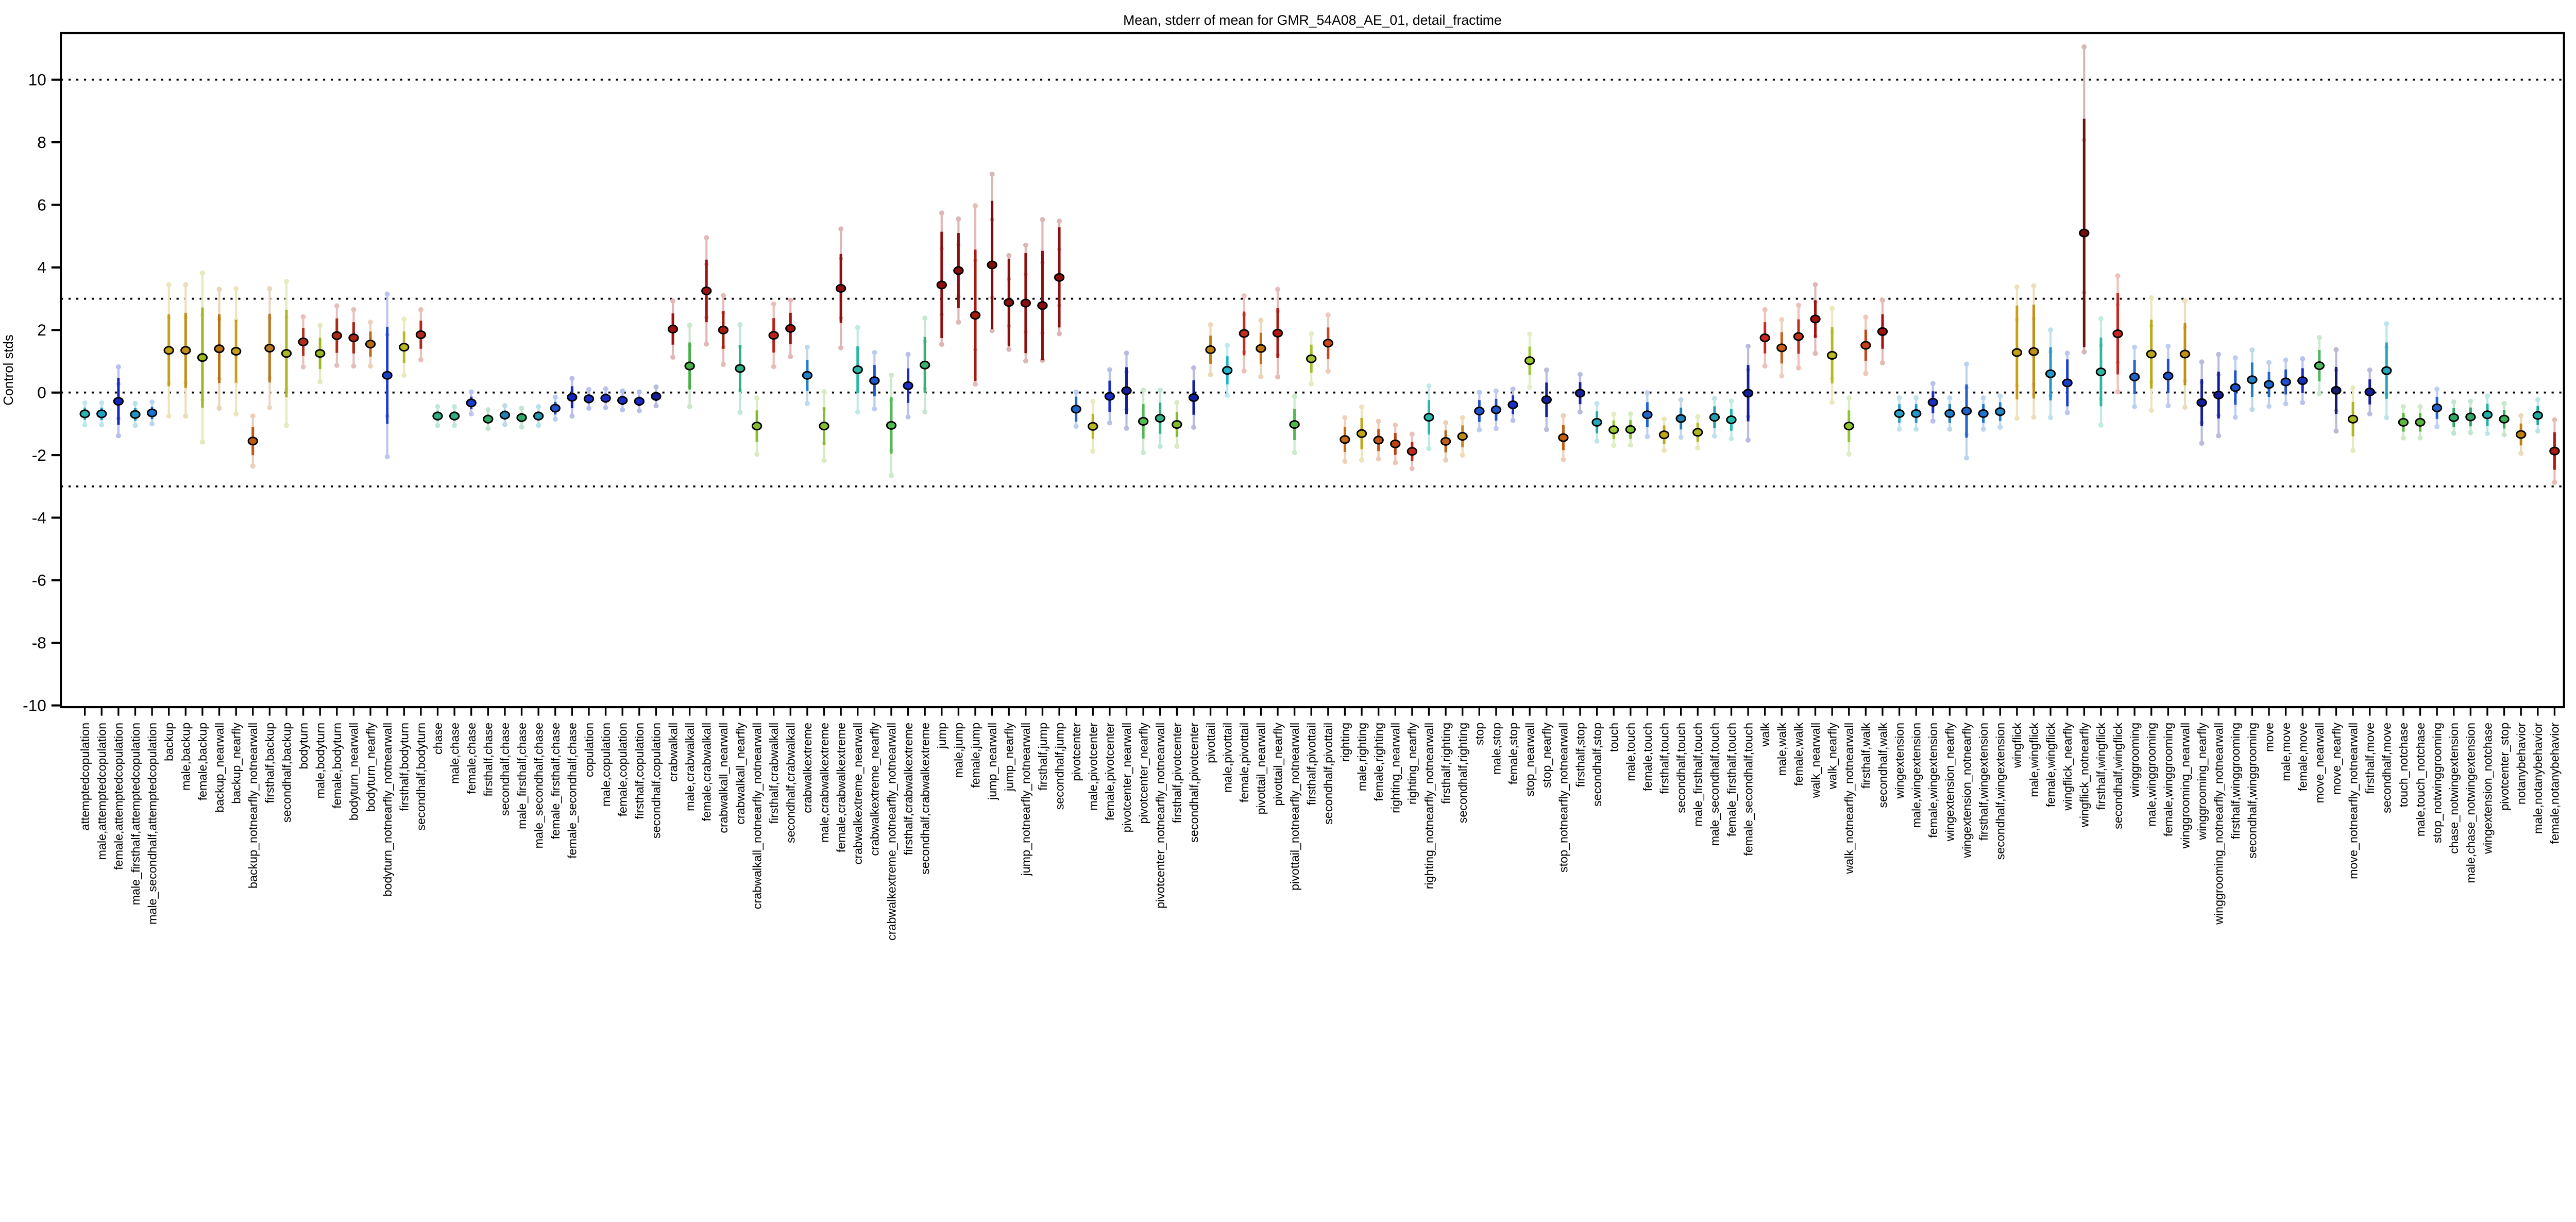 Image resolution: width=2576 pixels, height=1222 pixels. I want to click on x-axis-label: wingflick, so click(2017, 745).